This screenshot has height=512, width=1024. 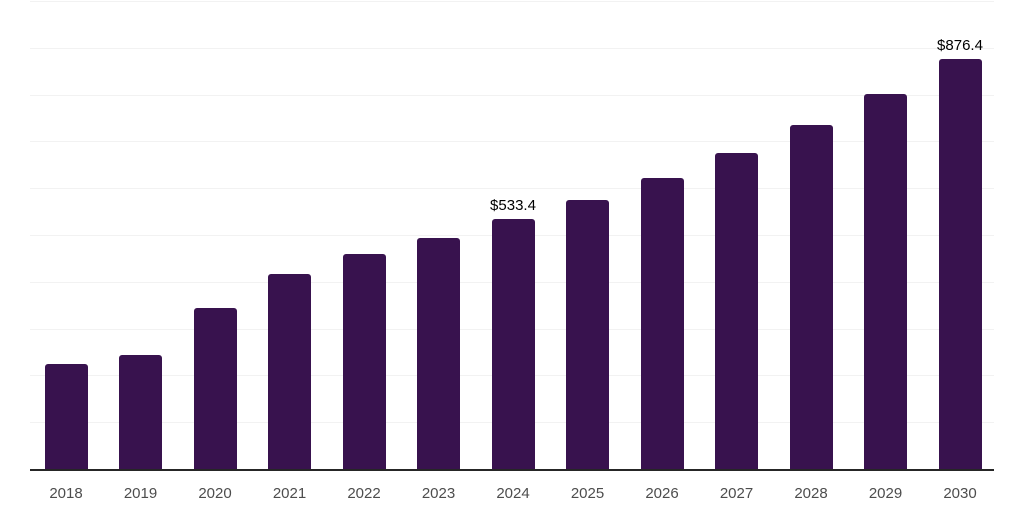 I want to click on bar-2019, so click(x=140, y=412).